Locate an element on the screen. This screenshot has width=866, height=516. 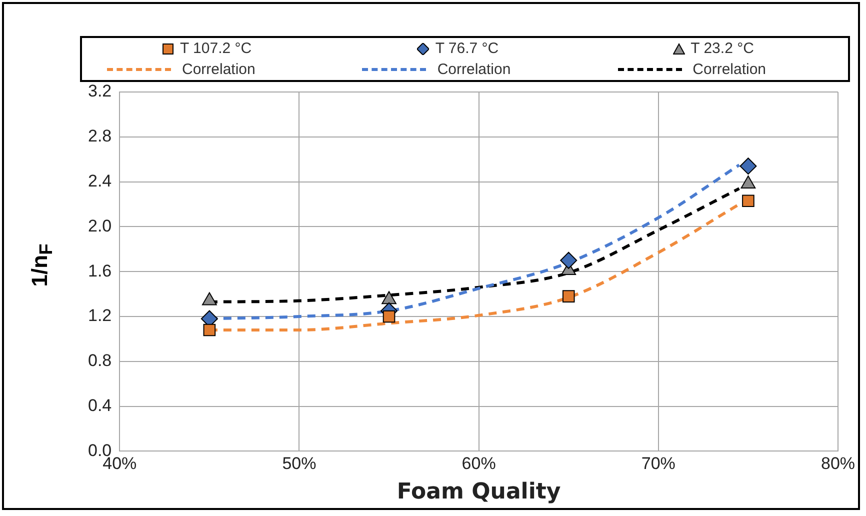
y-tick-label: 3.2 is located at coordinates (100, 91).